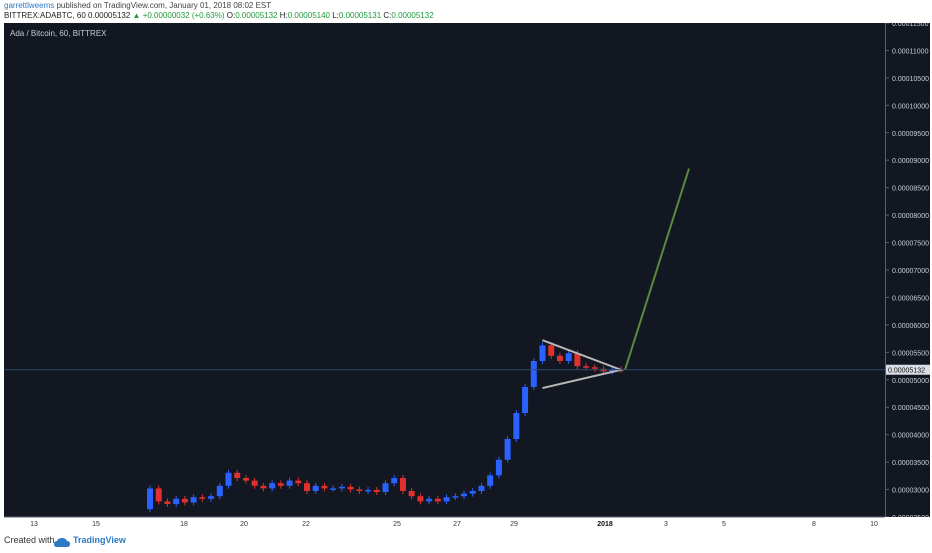  Describe the element at coordinates (910, 161) in the screenshot. I see `y-tick-label: 0.00009000` at that location.